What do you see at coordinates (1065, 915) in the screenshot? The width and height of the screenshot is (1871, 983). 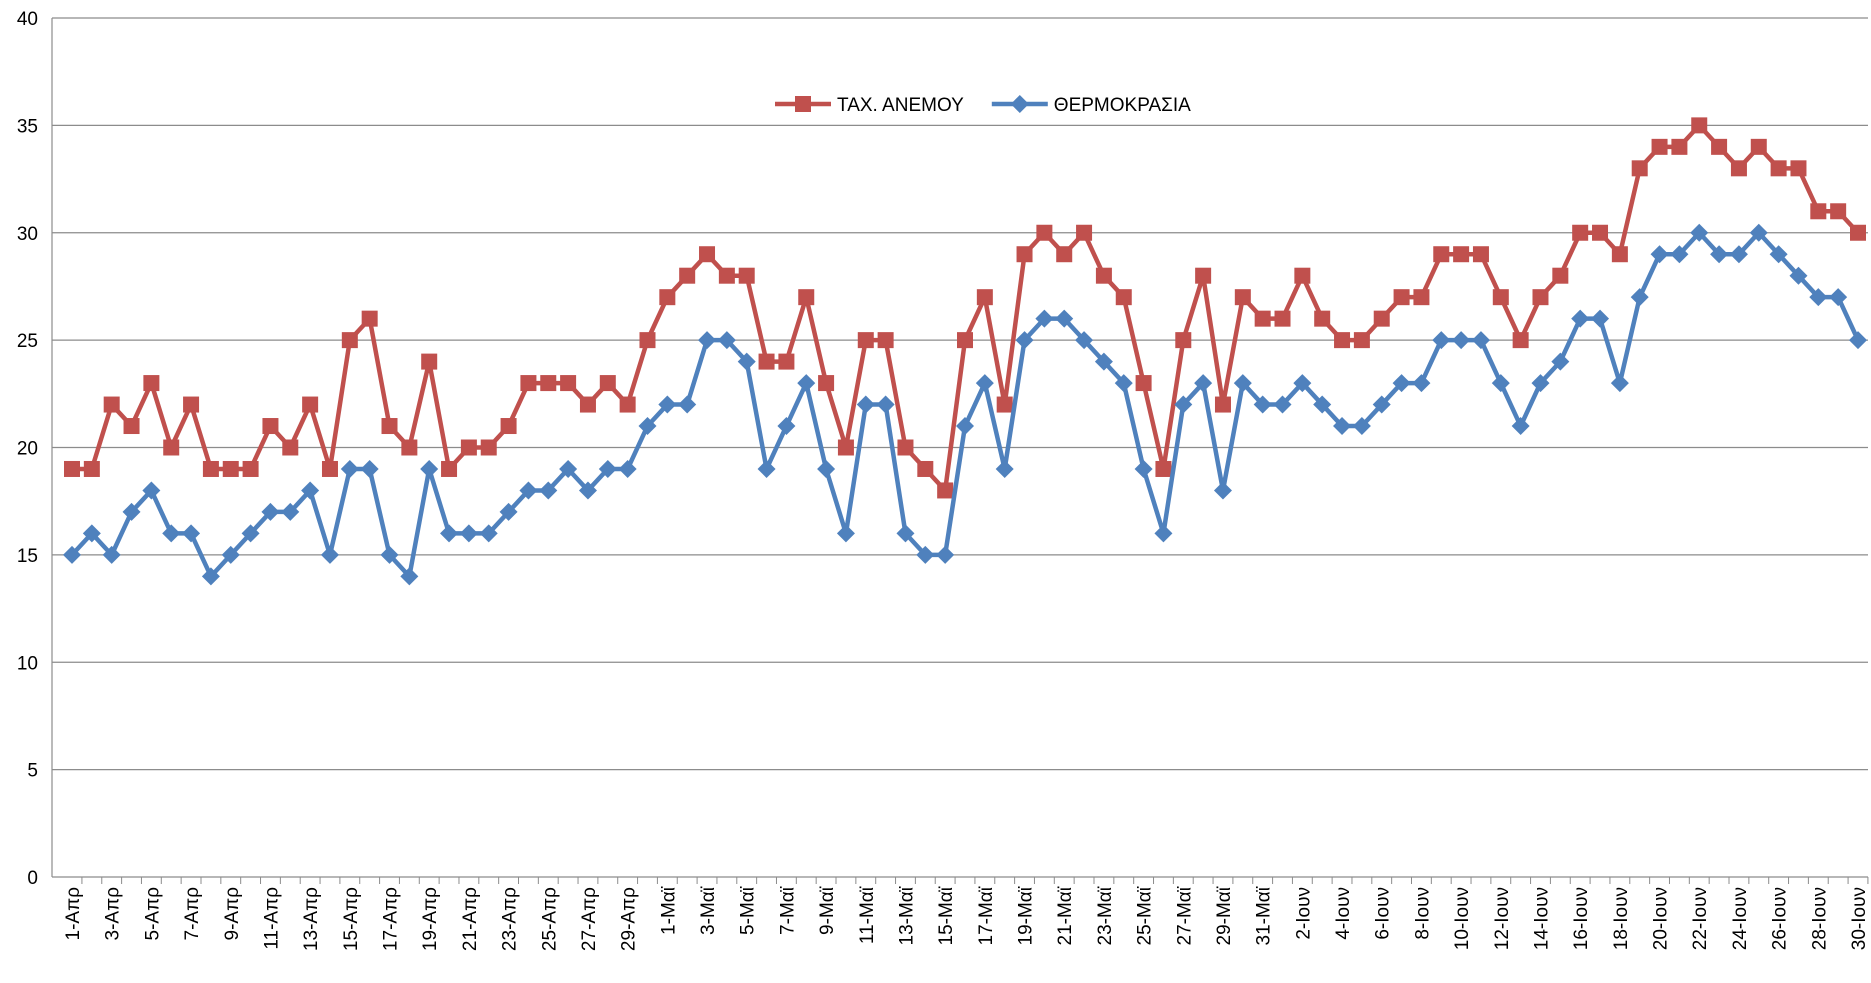 I see `x-tick-label: 21-Μαϊ` at bounding box center [1065, 915].